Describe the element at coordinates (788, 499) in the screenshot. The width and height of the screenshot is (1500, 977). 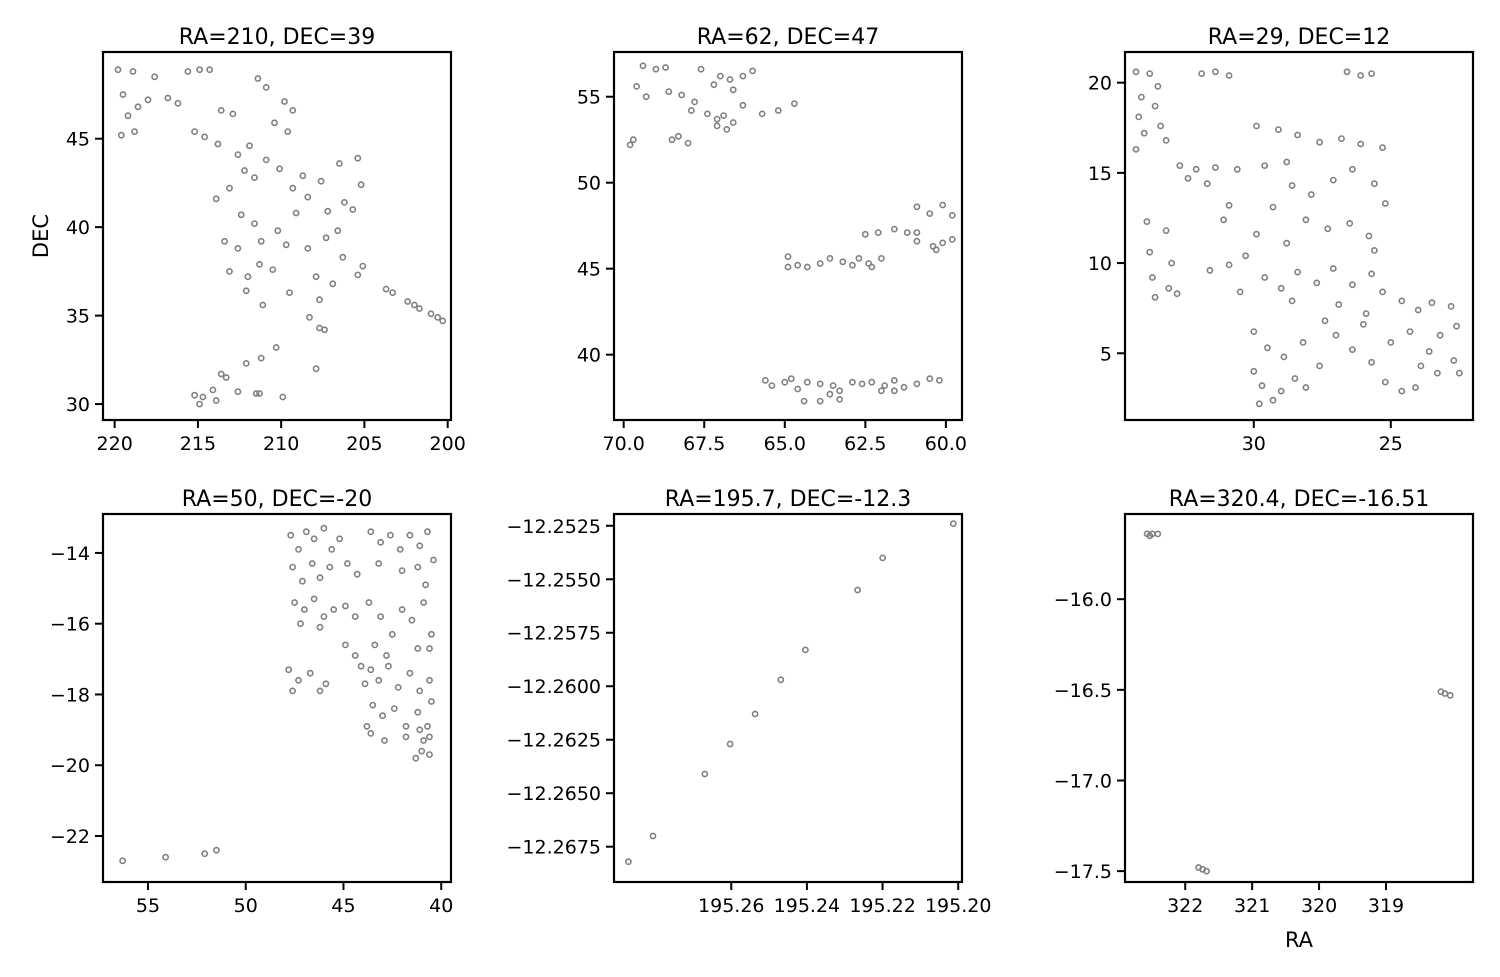
I see `panel-title: RA=195.7, DEC=-12.3` at that location.